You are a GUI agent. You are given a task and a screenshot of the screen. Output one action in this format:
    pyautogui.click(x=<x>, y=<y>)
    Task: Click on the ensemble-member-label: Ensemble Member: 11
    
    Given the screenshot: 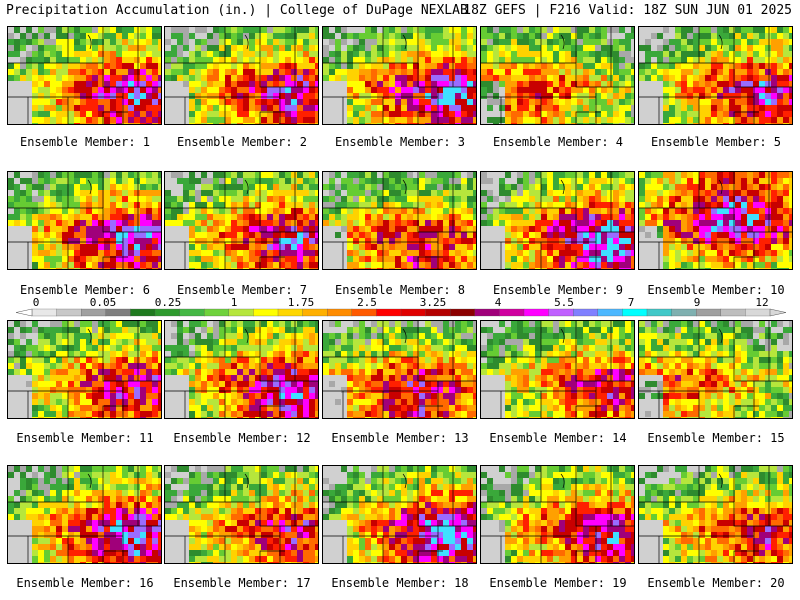 What is the action you would take?
    pyautogui.click(x=85, y=438)
    